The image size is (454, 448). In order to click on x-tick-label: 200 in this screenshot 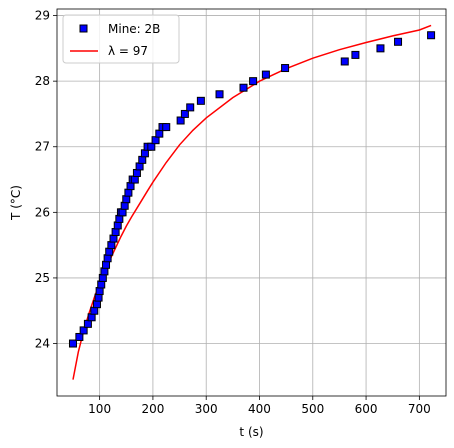, I will do `click(152, 409)`.